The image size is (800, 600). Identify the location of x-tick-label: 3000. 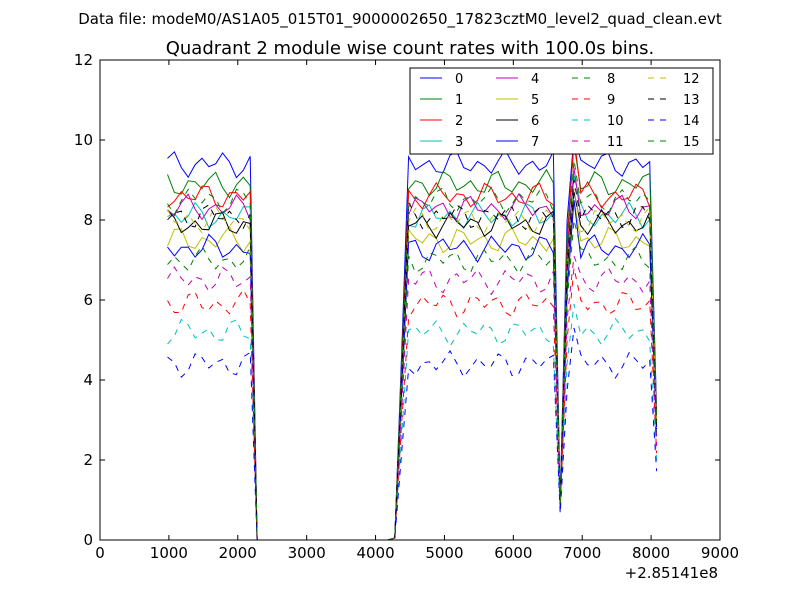
(307, 553).